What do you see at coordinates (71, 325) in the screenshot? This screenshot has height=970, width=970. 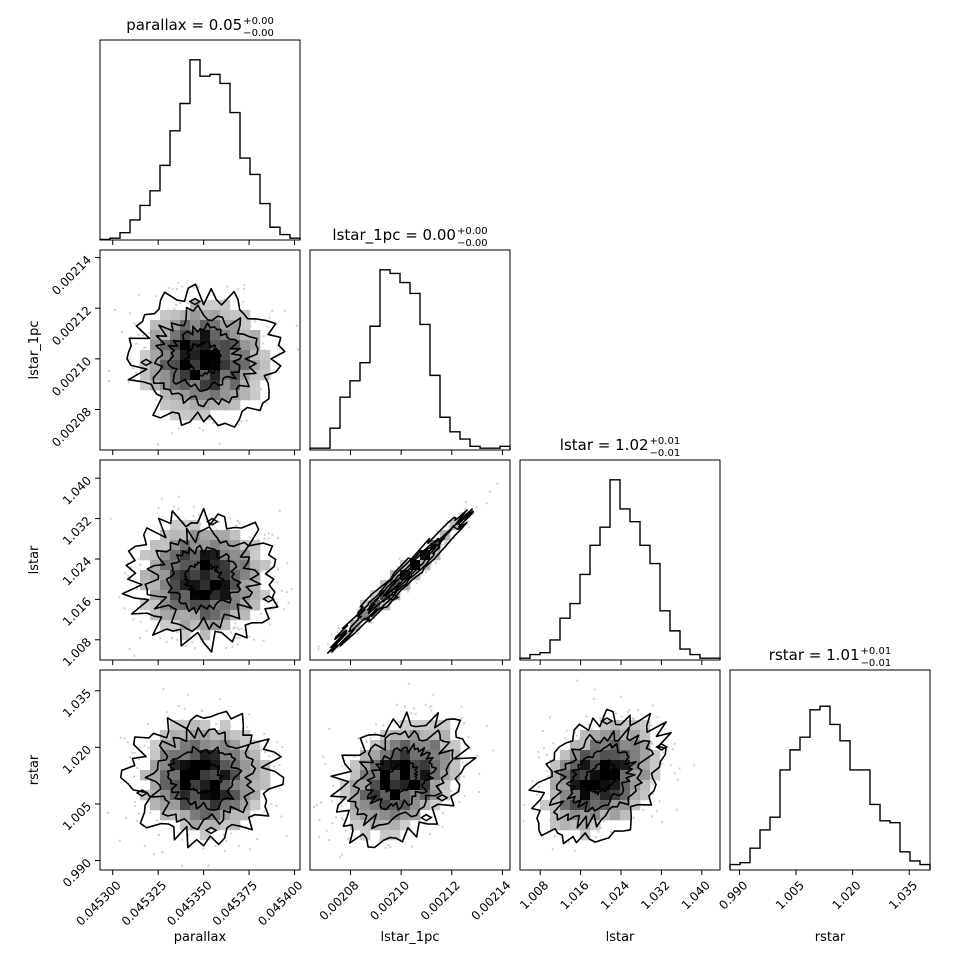 I see `y-tick-label: 0.00212` at bounding box center [71, 325].